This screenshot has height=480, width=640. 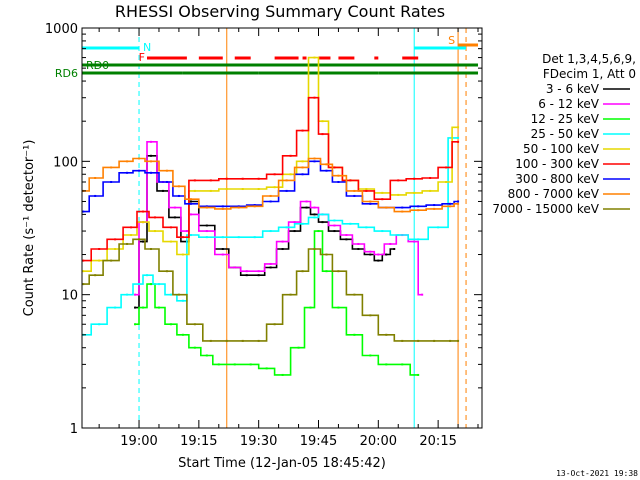 What do you see at coordinates (378, 441) in the screenshot?
I see `x-tick-label: 20:00` at bounding box center [378, 441].